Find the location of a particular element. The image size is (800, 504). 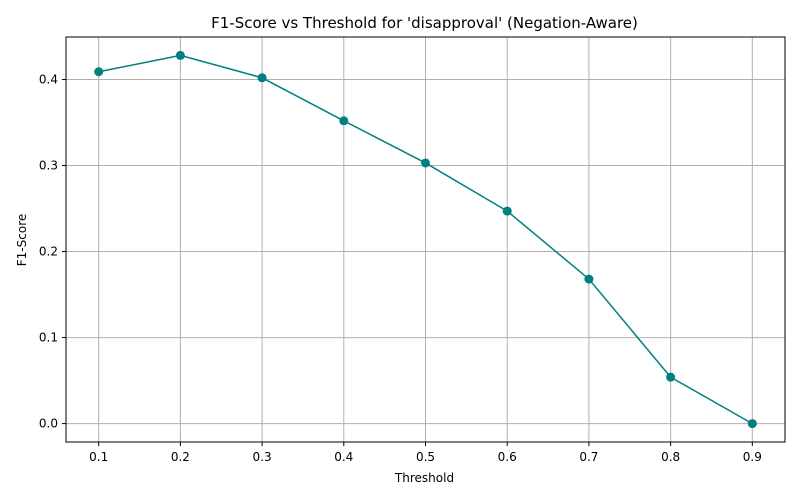

x-tick-label: 0.4 is located at coordinates (343, 457).